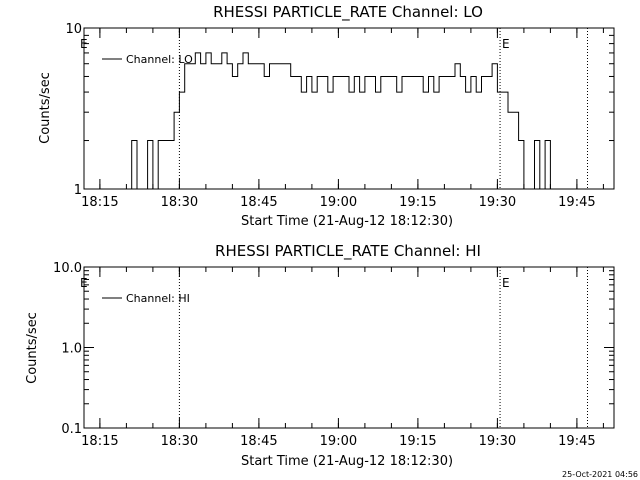 This screenshot has width=640, height=480. Describe the element at coordinates (32, 348) in the screenshot. I see `hi-y-axis-label: Counts/sec` at that location.